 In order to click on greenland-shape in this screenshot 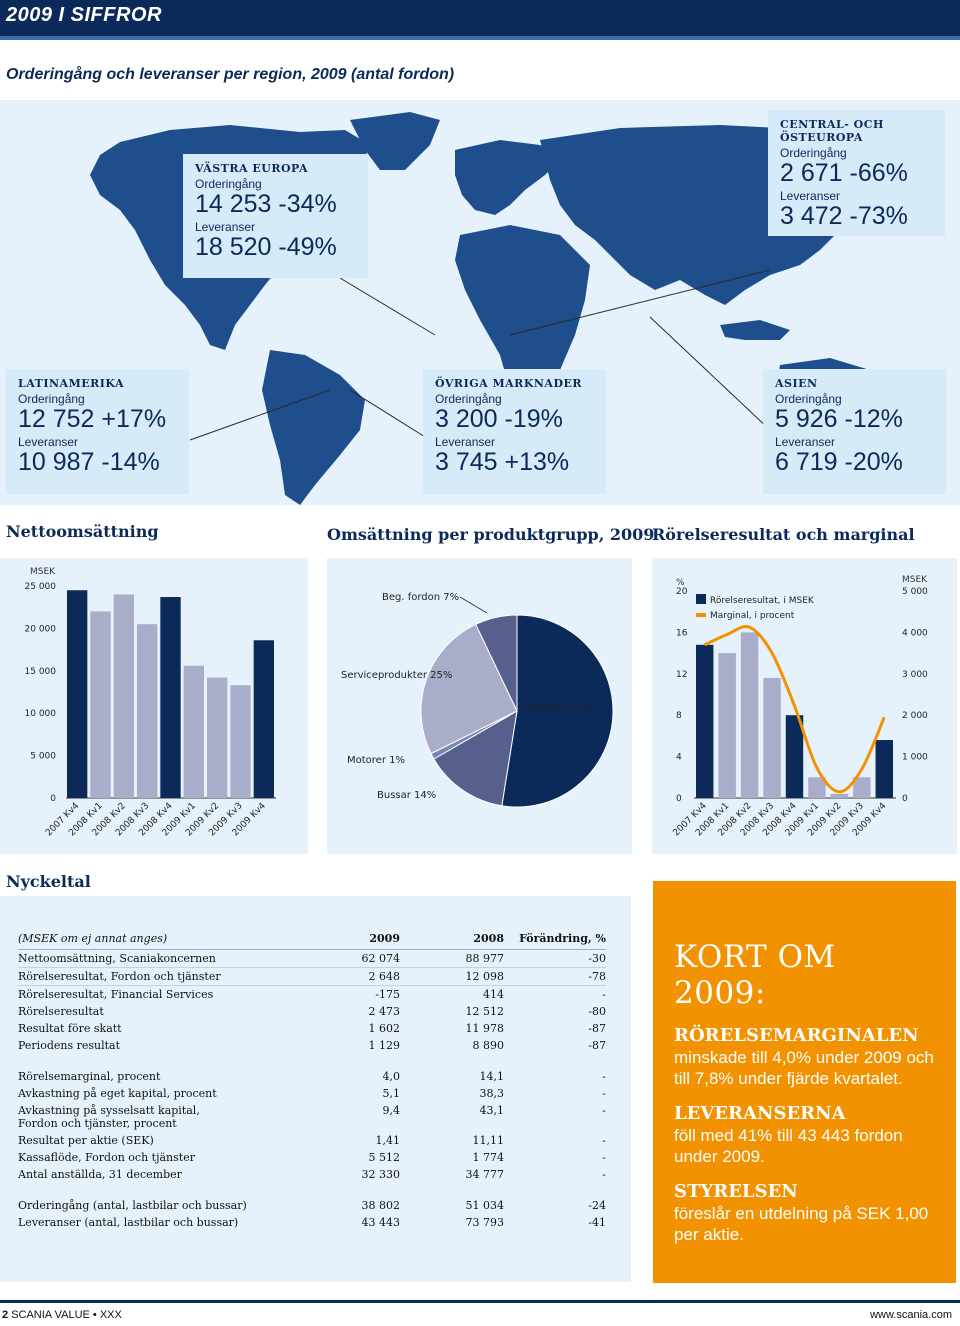, I will do `click(395, 141)`.